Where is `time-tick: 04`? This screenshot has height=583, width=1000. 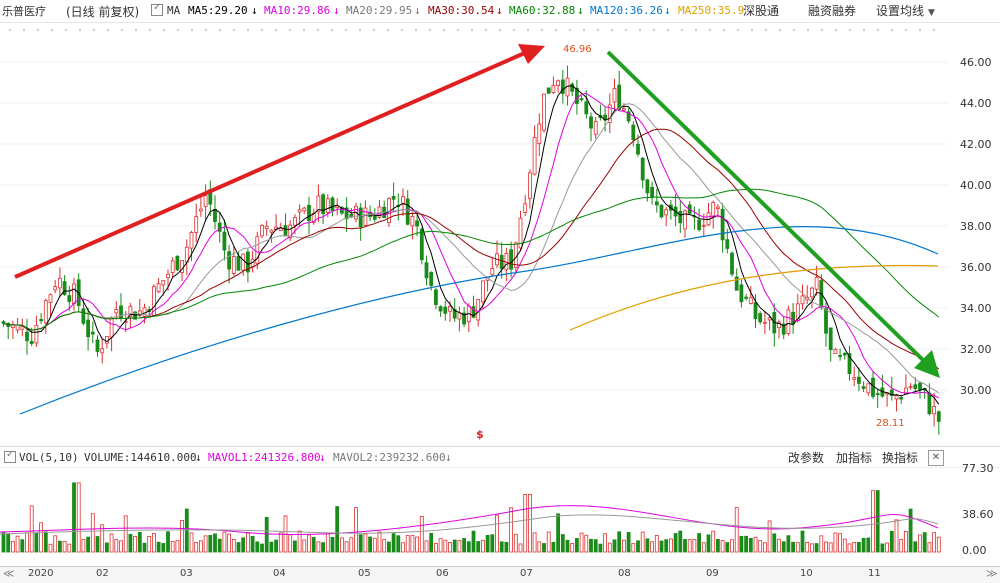 time-tick: 04 is located at coordinates (279, 573).